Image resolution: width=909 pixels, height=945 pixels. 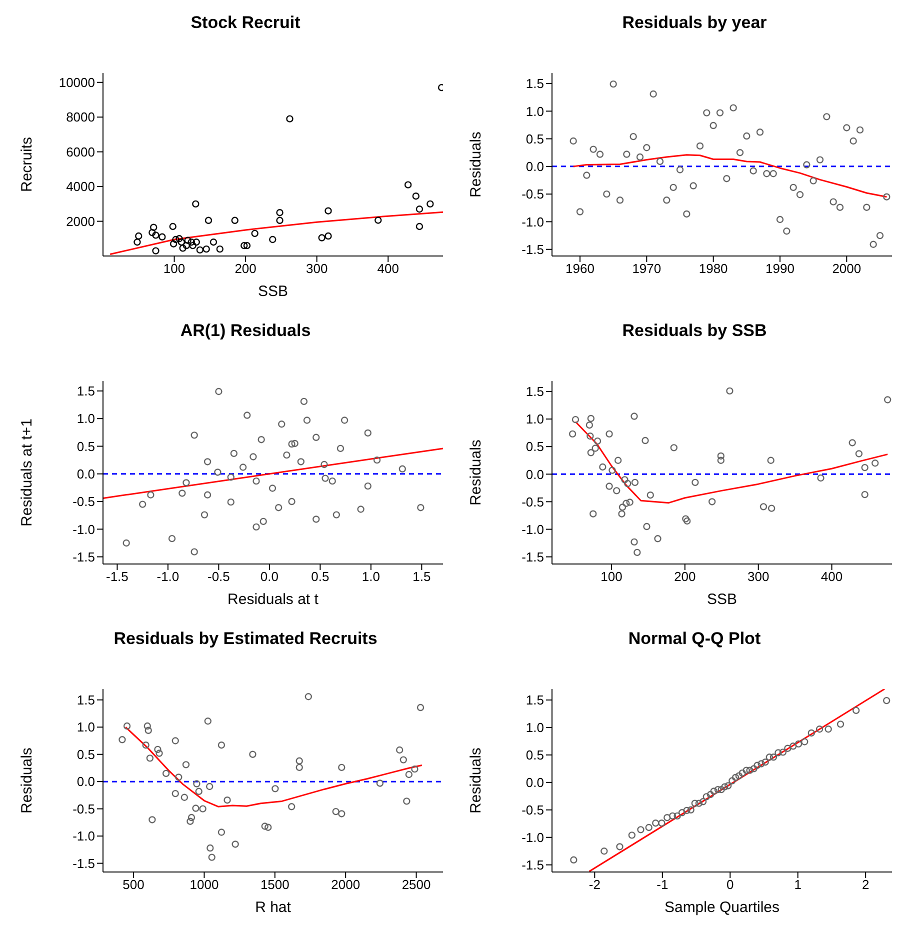 I want to click on y-tick-label: 4000, so click(x=80, y=186).